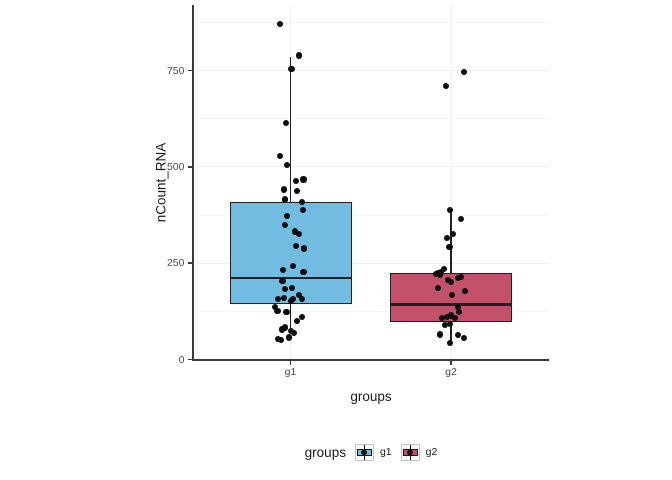 The image size is (672, 480). I want to click on y-tick-label: 500, so click(175, 166).